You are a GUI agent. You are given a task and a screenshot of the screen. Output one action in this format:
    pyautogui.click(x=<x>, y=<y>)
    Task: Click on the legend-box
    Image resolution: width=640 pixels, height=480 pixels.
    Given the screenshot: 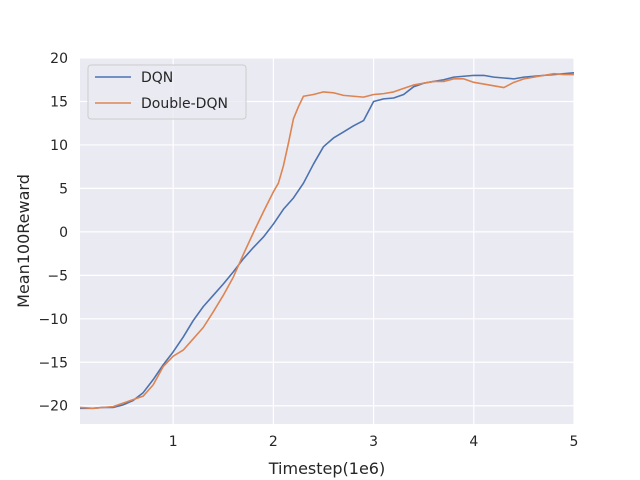 What is the action you would take?
    pyautogui.click(x=167, y=92)
    